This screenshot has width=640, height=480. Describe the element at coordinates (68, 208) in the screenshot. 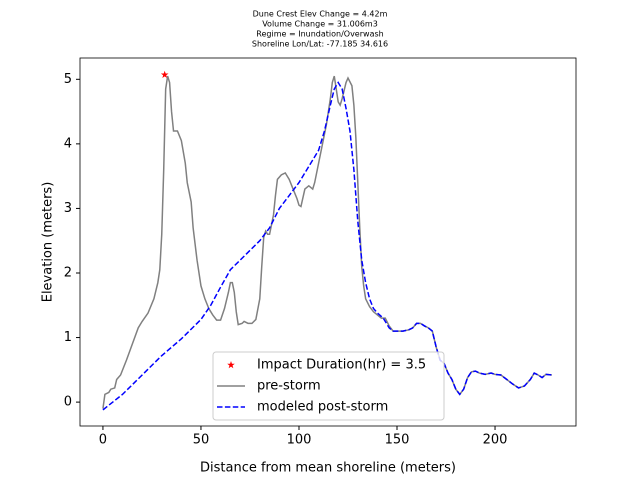

I see `y-tick-label: 3` at that location.